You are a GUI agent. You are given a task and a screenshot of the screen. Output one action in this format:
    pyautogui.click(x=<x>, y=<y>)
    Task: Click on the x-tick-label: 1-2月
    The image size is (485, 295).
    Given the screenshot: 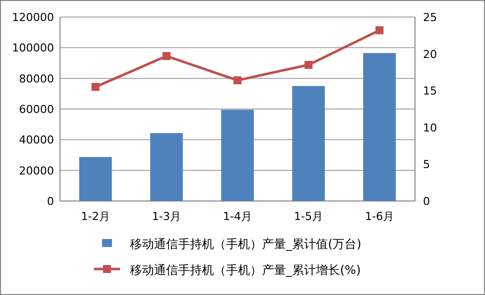 What is the action you would take?
    pyautogui.click(x=95, y=216)
    